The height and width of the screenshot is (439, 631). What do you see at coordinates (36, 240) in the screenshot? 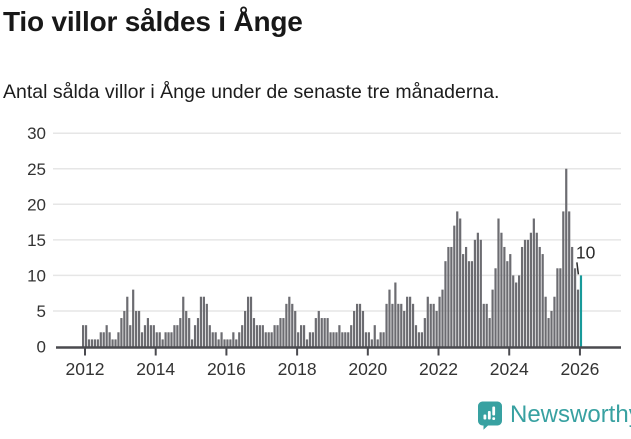
I see `y-axis-label-15: 15` at bounding box center [36, 240].